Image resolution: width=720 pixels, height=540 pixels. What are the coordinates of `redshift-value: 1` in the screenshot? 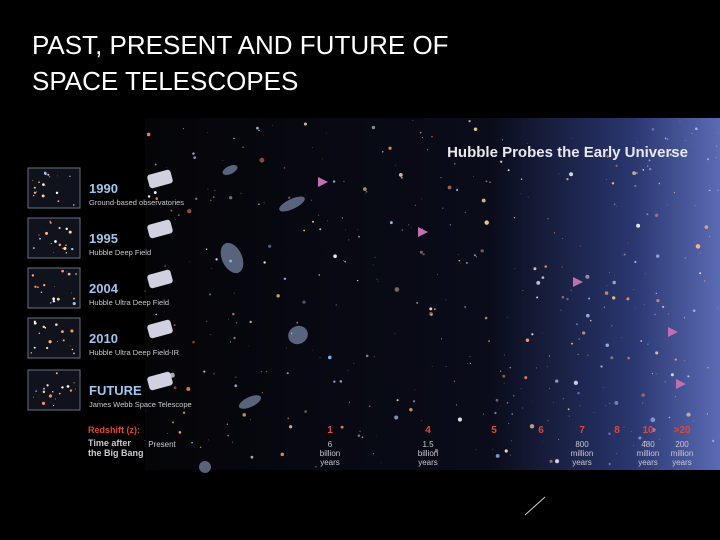 It's located at (330, 430).